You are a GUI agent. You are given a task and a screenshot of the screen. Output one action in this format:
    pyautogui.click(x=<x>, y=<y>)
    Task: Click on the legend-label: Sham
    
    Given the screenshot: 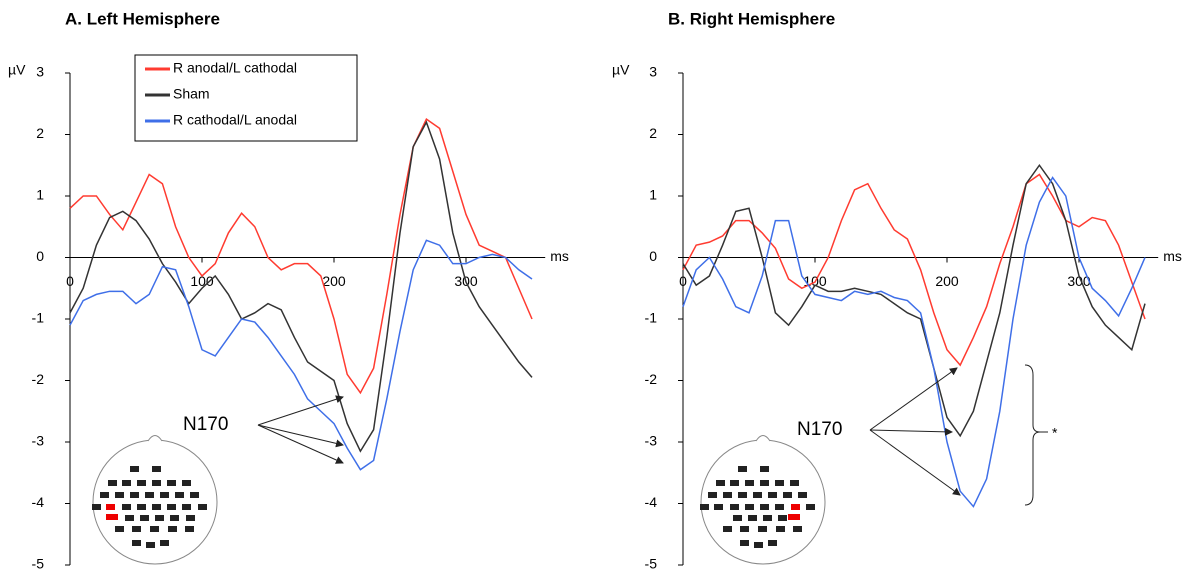 What is the action you would take?
    pyautogui.click(x=191, y=94)
    